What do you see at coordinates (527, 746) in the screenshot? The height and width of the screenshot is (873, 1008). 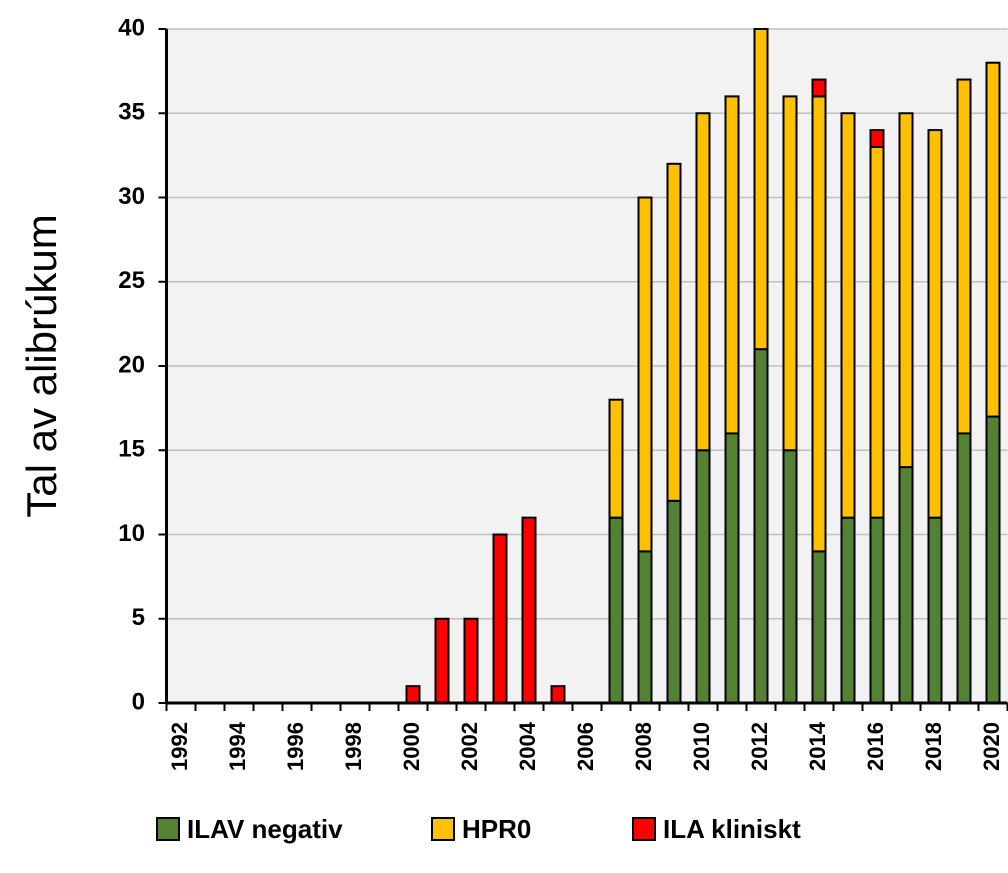 I see `x-tick-label: 2004` at bounding box center [527, 746].